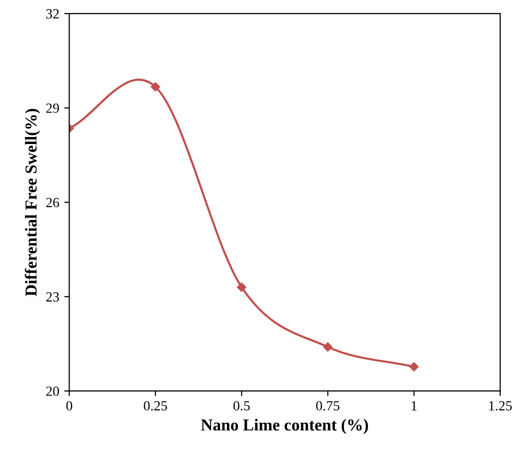  I want to click on x-tick-label: 0.5, so click(241, 406).